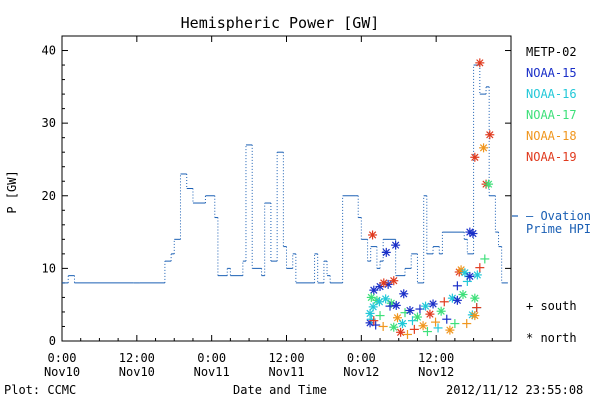 The image size is (600, 400). What do you see at coordinates (551, 52) in the screenshot?
I see `legend-entry-metp-02: METP-02` at bounding box center [551, 52].